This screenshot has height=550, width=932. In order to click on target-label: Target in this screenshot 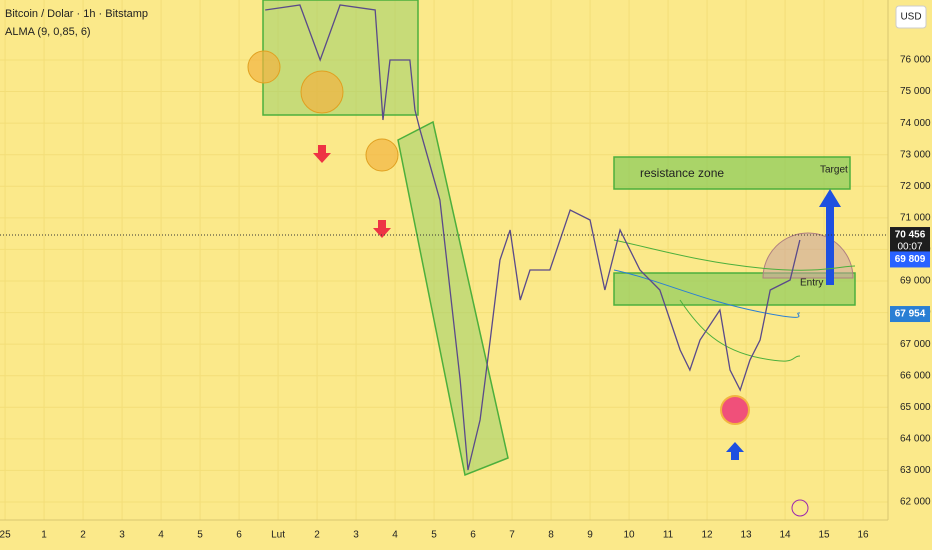, I will do `click(834, 170)`.